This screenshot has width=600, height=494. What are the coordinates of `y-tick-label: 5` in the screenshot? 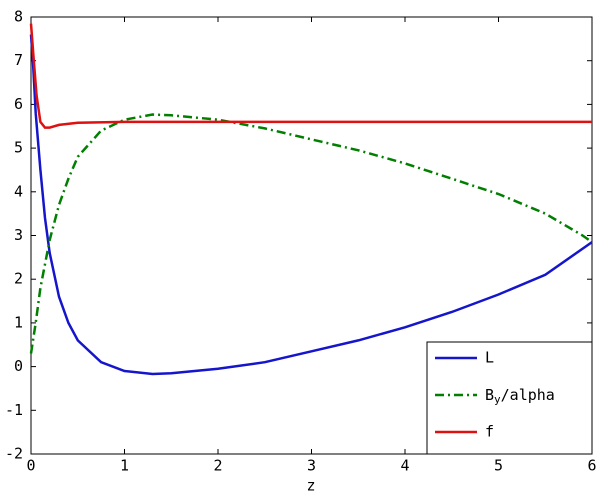 It's located at (18, 148).